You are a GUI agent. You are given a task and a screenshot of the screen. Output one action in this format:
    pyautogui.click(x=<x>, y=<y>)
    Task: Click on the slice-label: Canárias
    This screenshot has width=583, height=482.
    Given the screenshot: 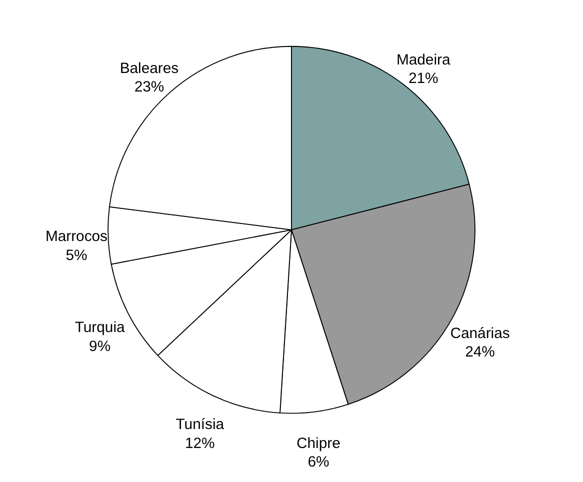 What is the action you would take?
    pyautogui.click(x=480, y=334)
    